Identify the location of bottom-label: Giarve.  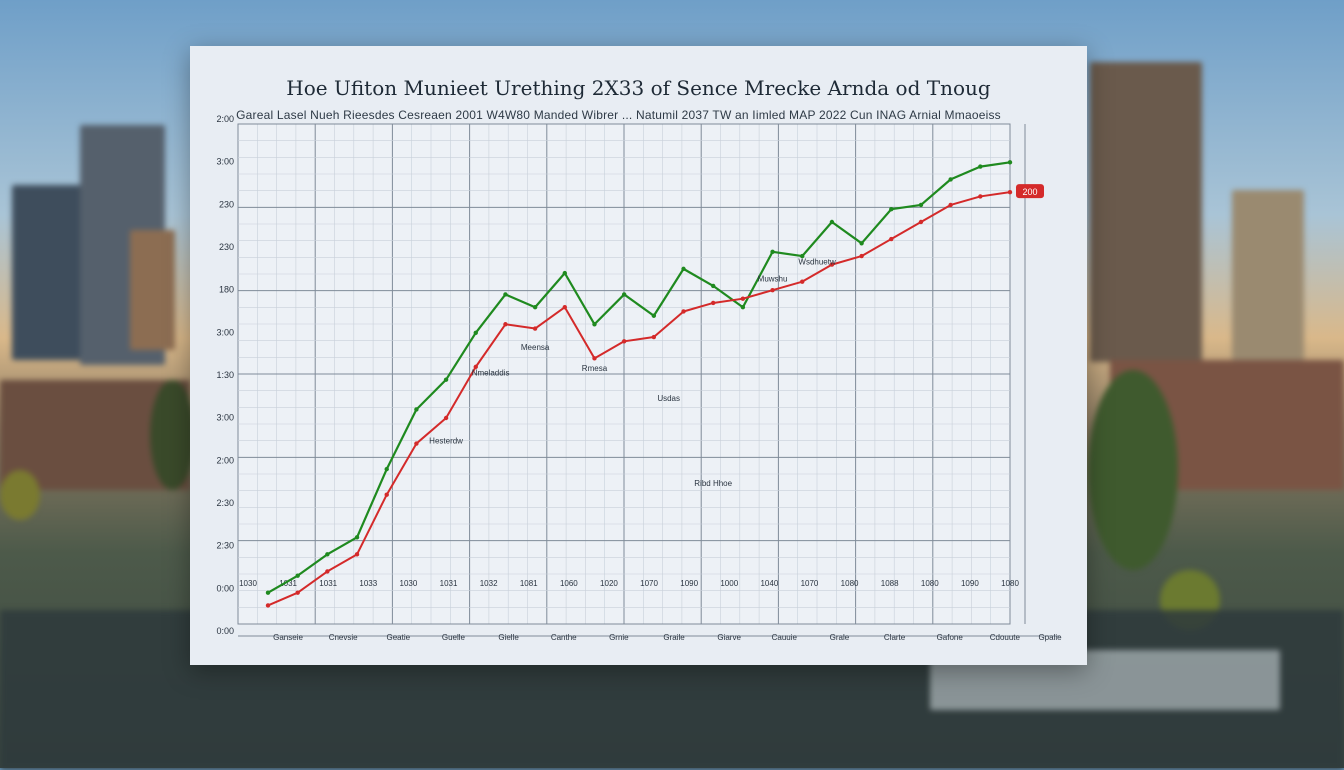
(729, 637).